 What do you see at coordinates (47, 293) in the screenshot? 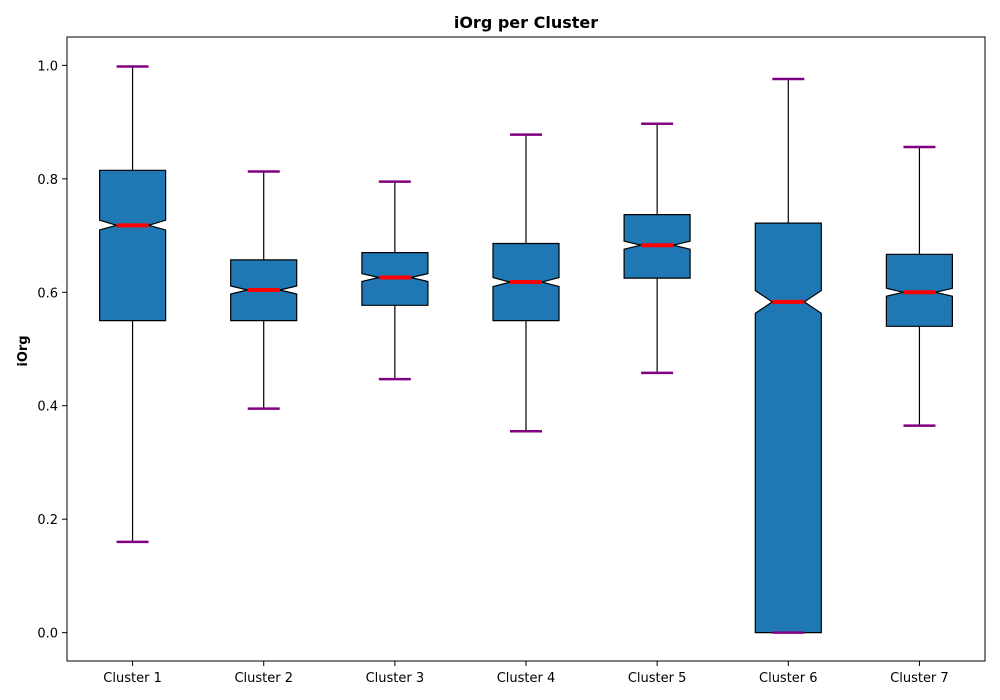
I see `y-tick-label: 0.6` at bounding box center [47, 293].